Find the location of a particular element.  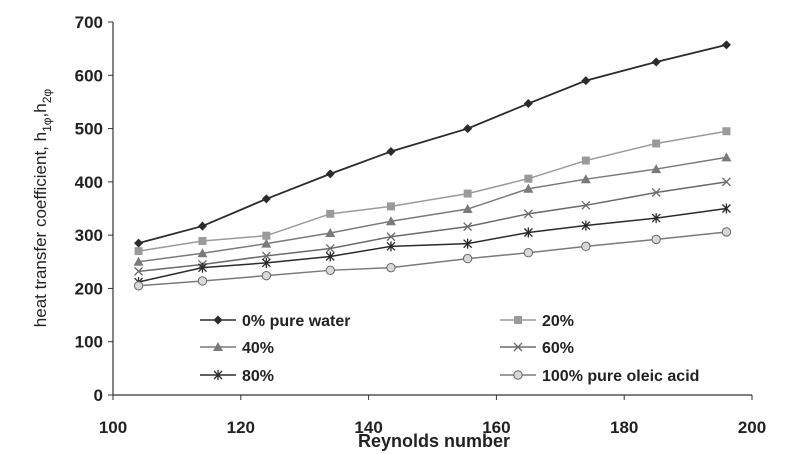

y-tick-label: 0 is located at coordinates (98, 395).